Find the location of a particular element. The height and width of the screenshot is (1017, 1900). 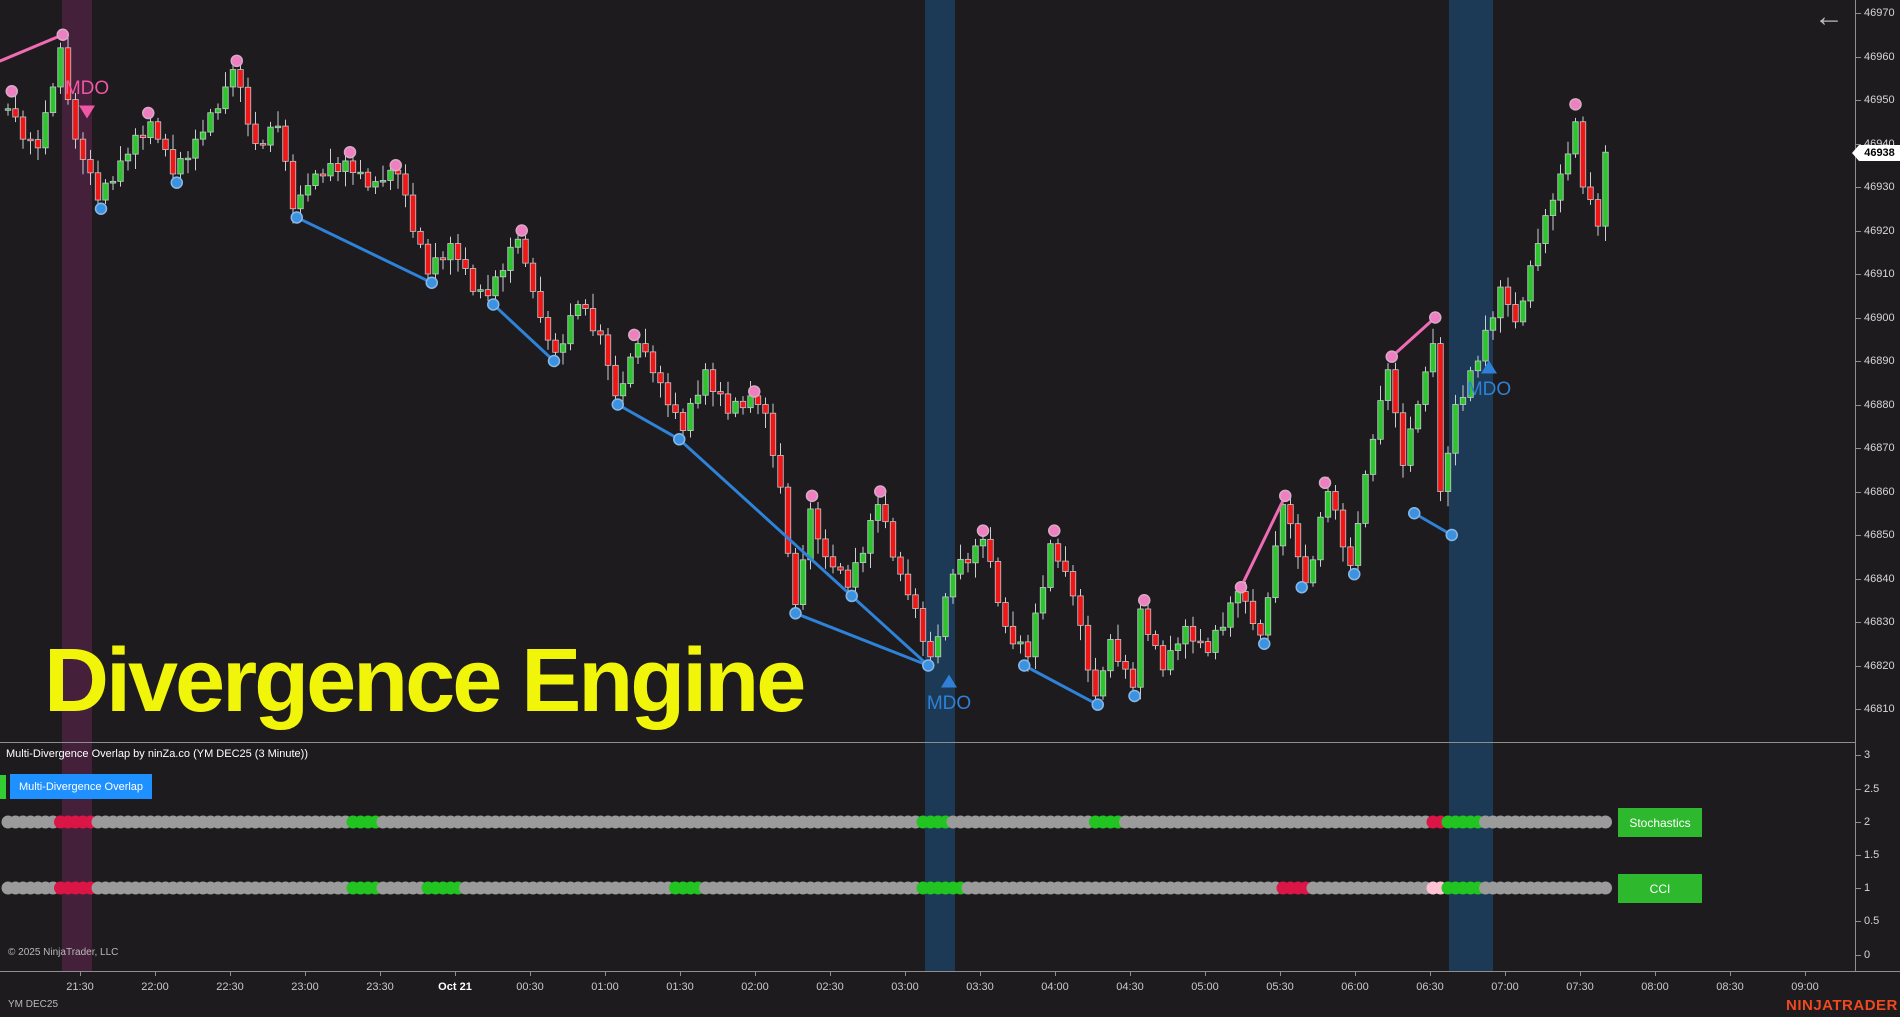

mdo-signal-label: MDO is located at coordinates (87, 88).